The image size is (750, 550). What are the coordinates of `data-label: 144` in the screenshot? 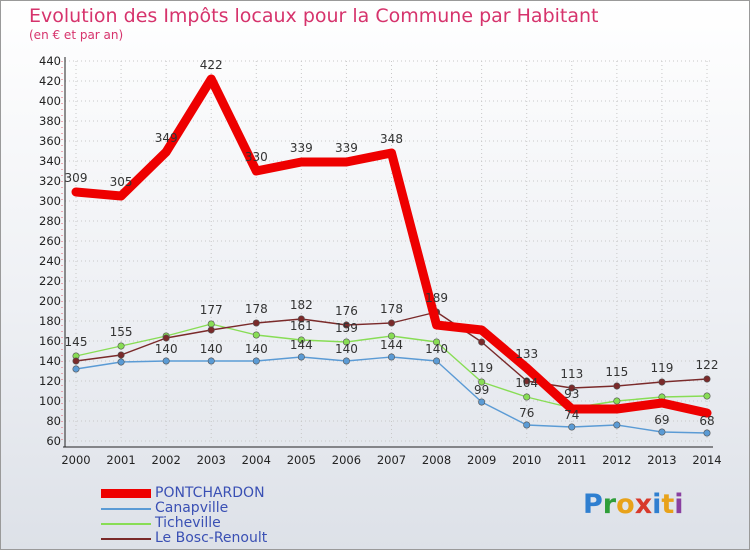 It's located at (391, 345).